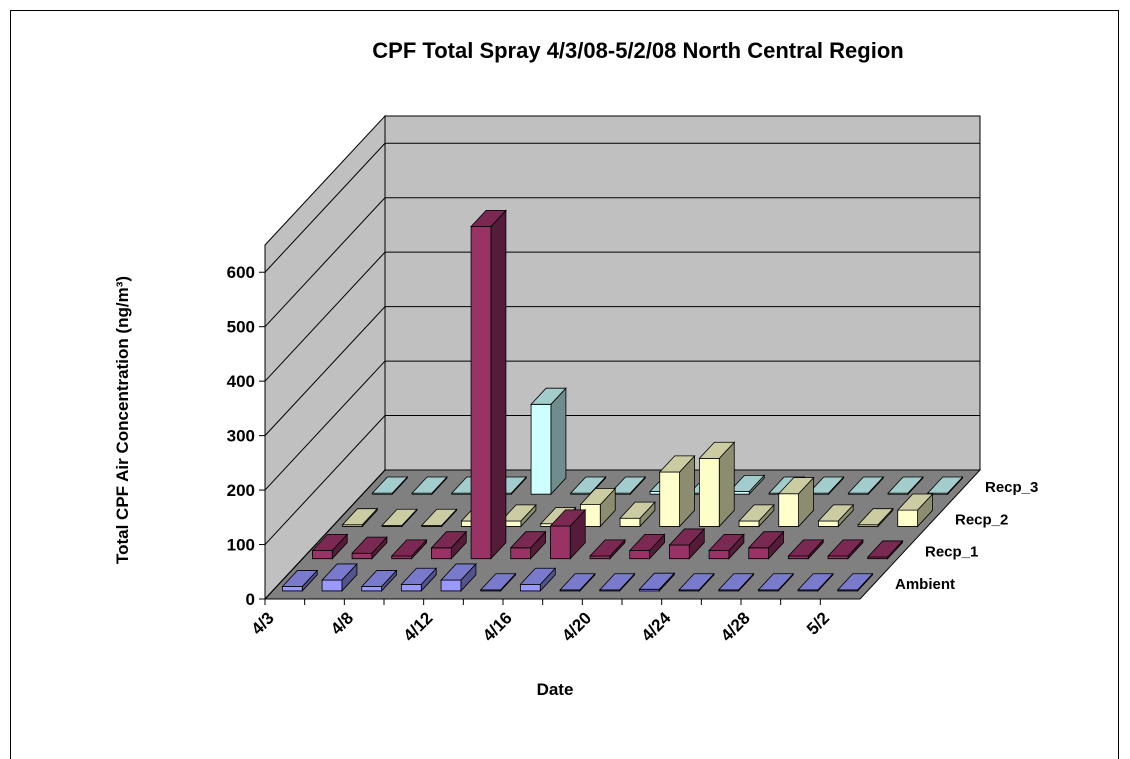  What do you see at coordinates (250, 599) in the screenshot?
I see `y-tick-label: 0` at bounding box center [250, 599].